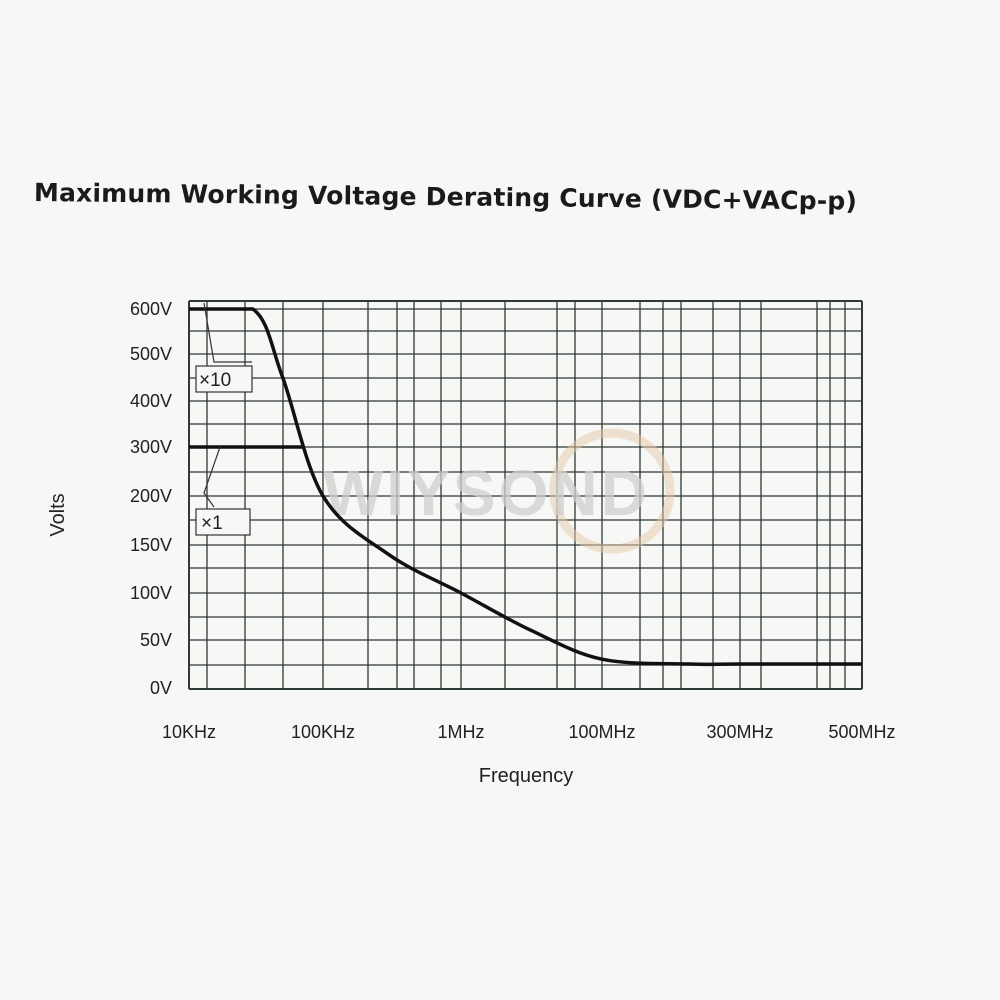 The width and height of the screenshot is (1000, 1000). What do you see at coordinates (601, 732) in the screenshot?
I see `x-tick-label: 100MHz` at bounding box center [601, 732].